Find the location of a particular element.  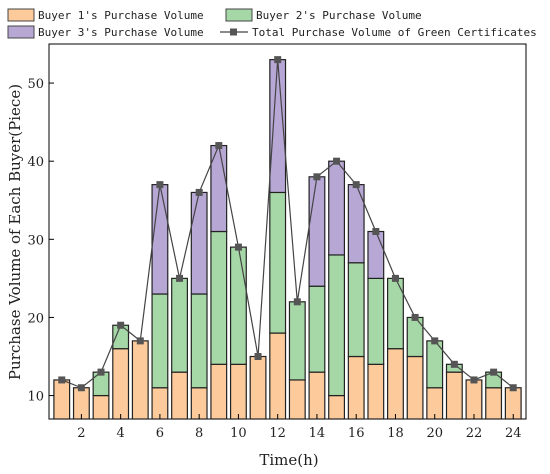

y-tick-label-20: 20 is located at coordinates (35, 318).